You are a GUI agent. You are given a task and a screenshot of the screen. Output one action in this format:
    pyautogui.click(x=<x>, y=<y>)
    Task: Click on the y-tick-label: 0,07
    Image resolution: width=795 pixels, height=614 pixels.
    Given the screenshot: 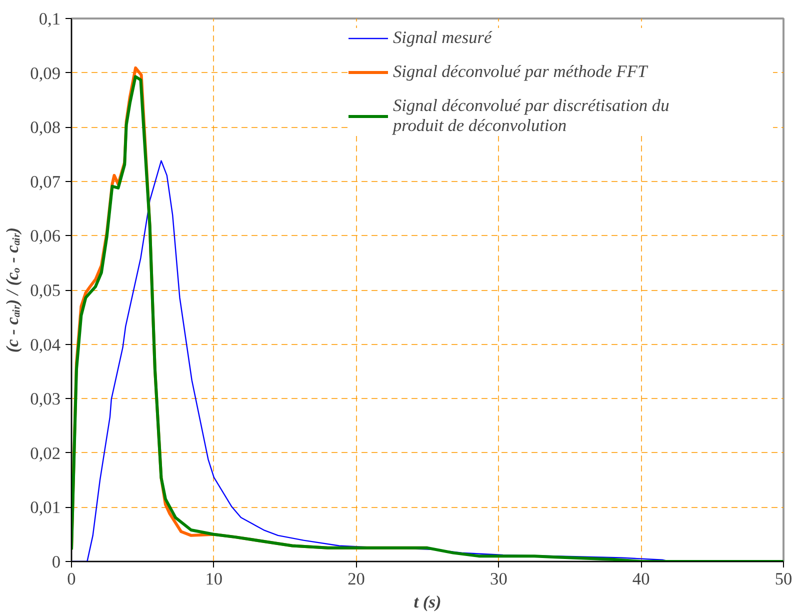 What is the action you would take?
    pyautogui.click(x=45, y=182)
    